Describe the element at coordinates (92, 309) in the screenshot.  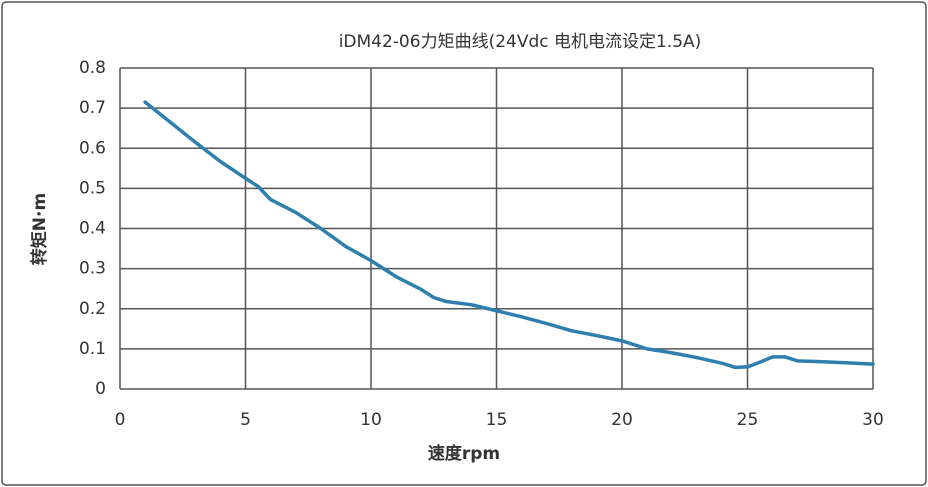
I see `y-tick-label: 0.2` at that location.